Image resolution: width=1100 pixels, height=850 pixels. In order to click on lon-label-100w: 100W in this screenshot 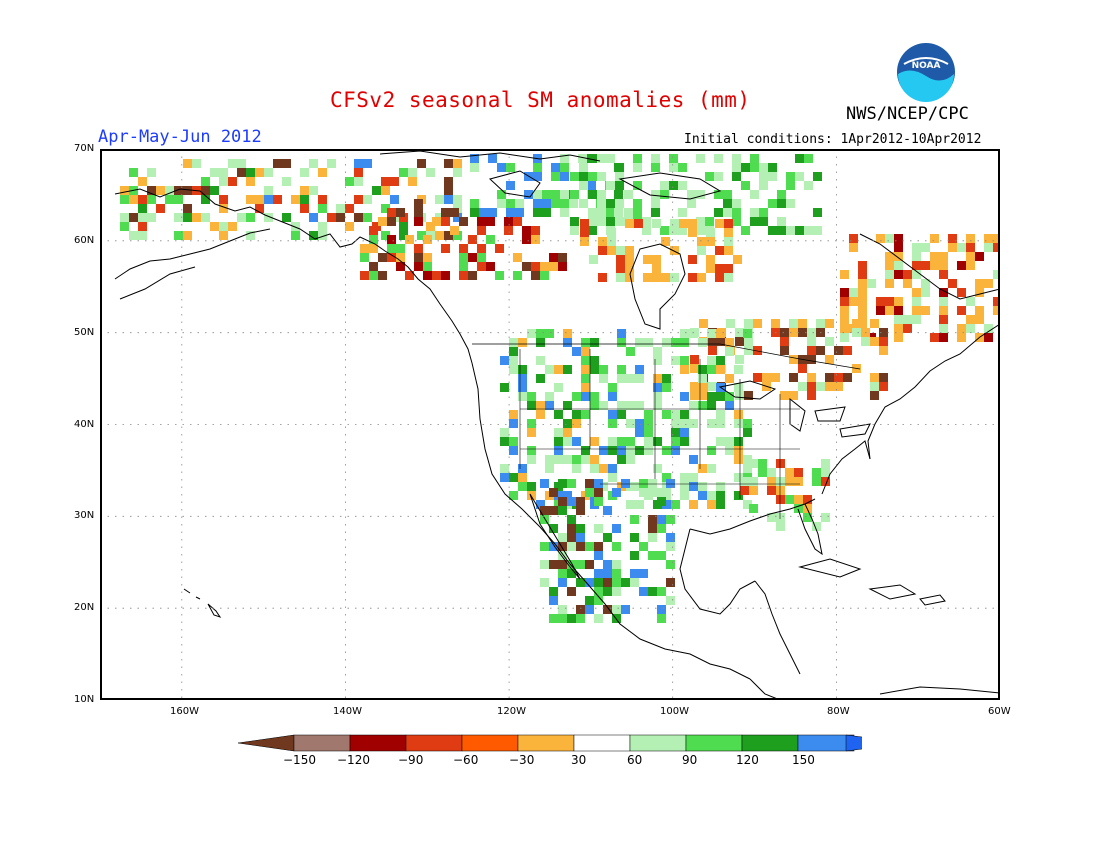, I will do `click(674, 711)`.